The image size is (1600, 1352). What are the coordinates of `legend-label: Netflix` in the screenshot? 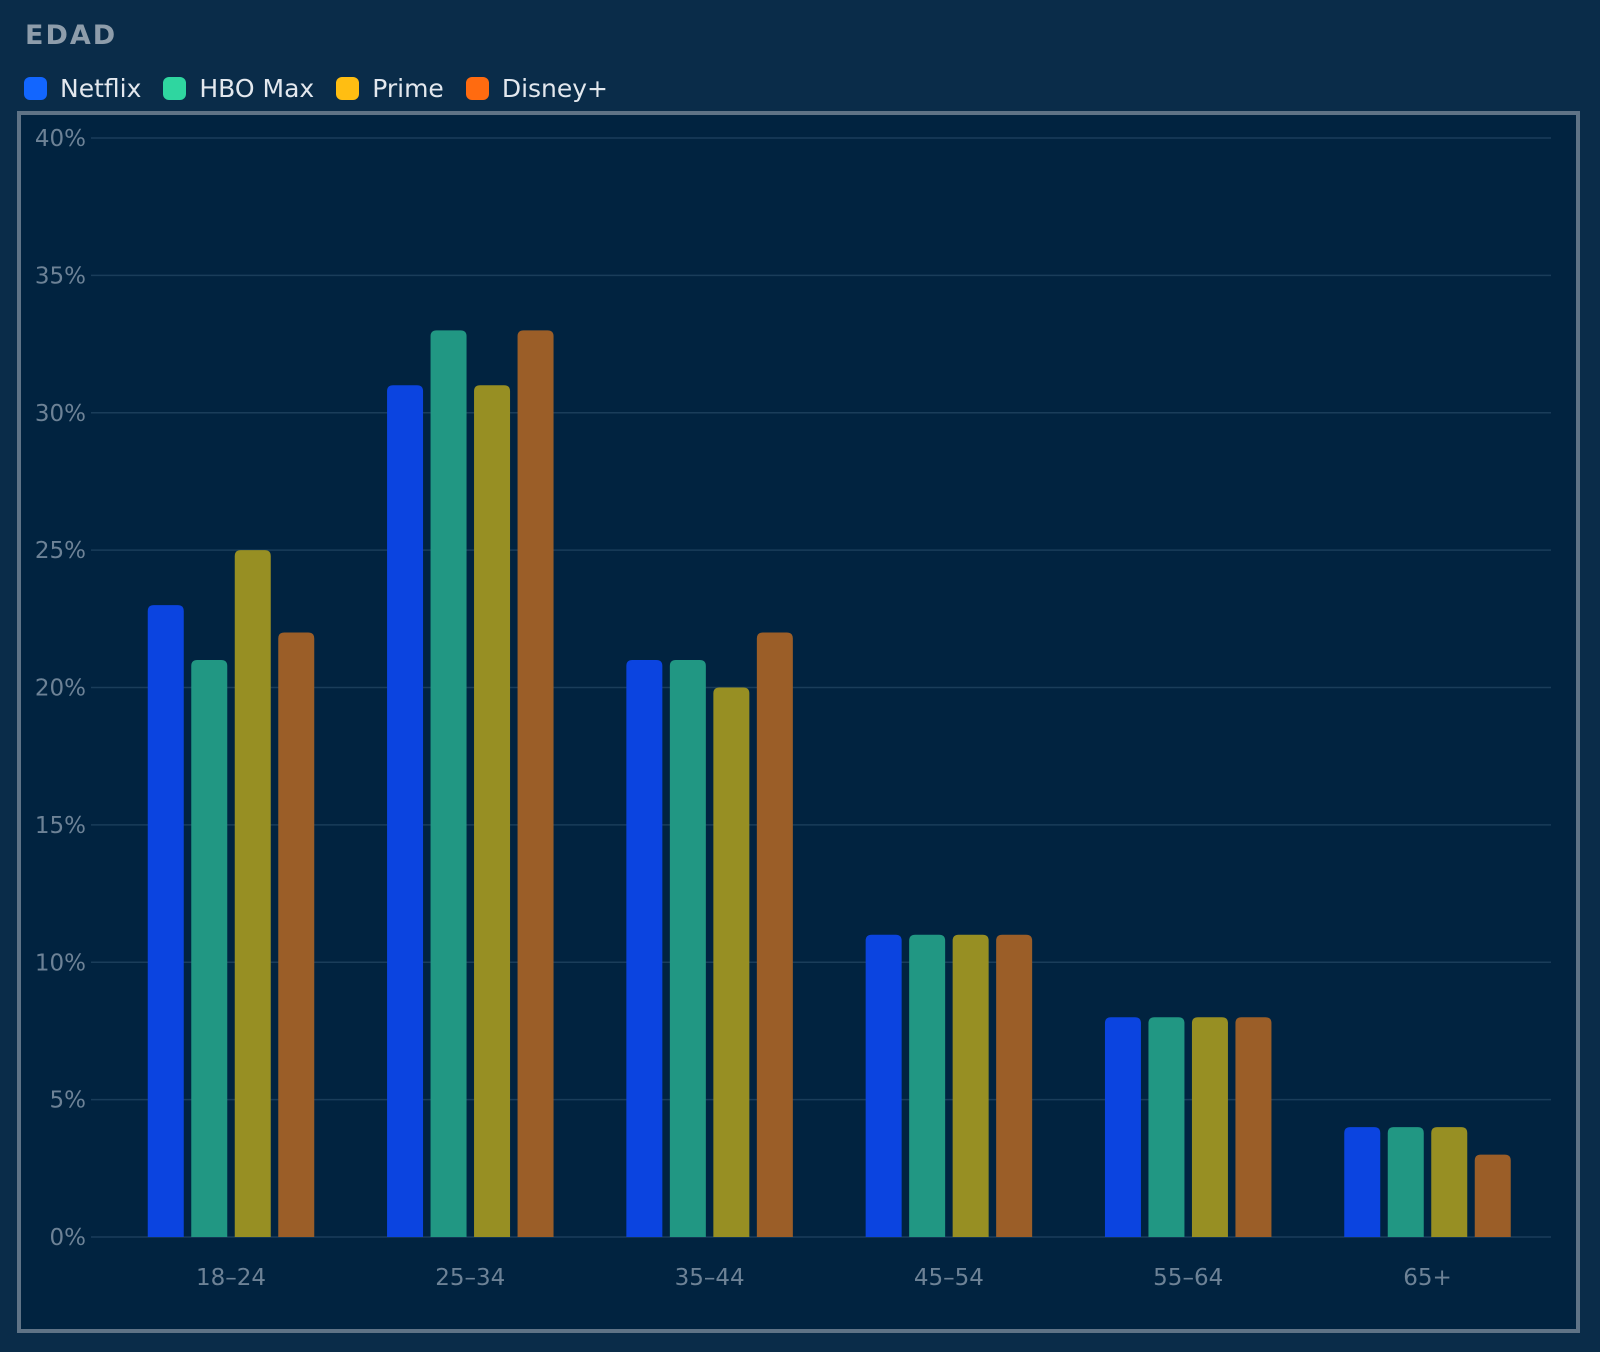 It's located at (101, 88).